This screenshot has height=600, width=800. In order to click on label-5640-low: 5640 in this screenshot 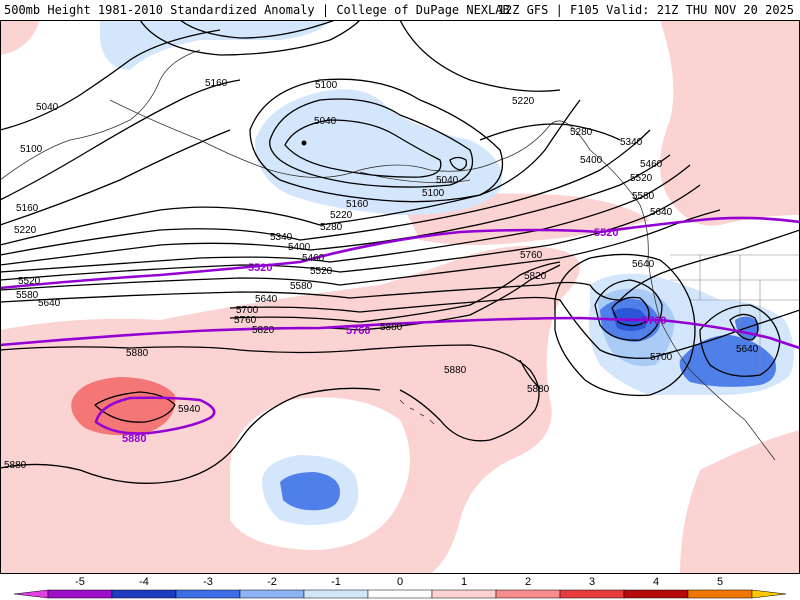, I will do `click(643, 264)`.